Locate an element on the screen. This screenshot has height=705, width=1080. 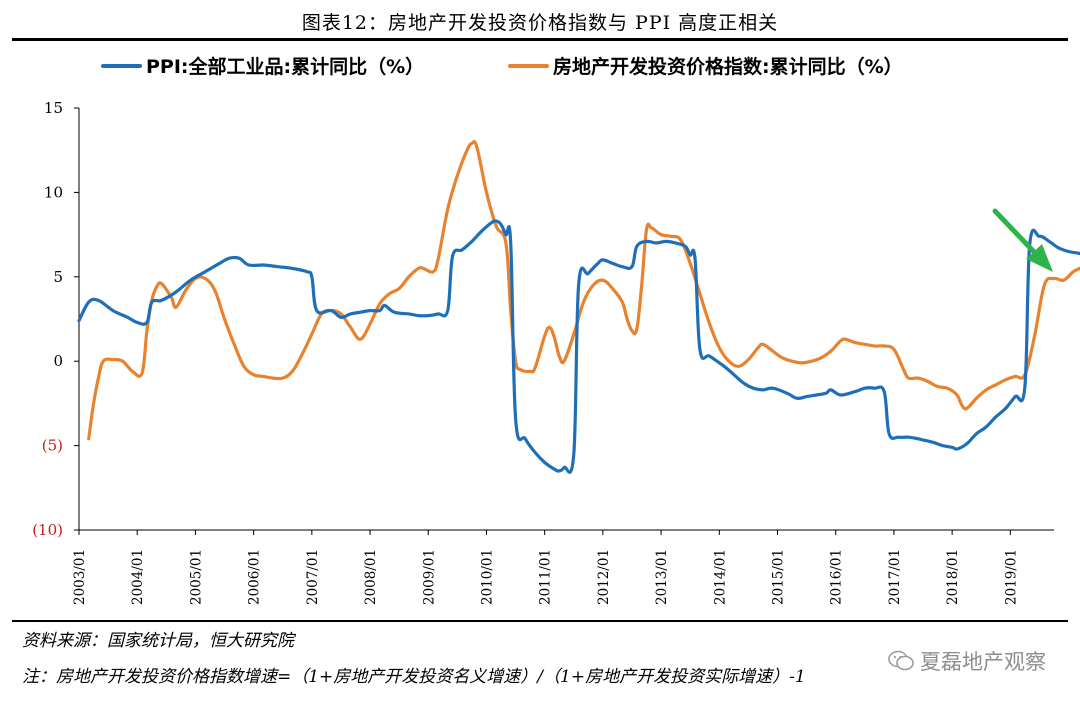
x-tick-label: 2005/01 is located at coordinates (196, 577).